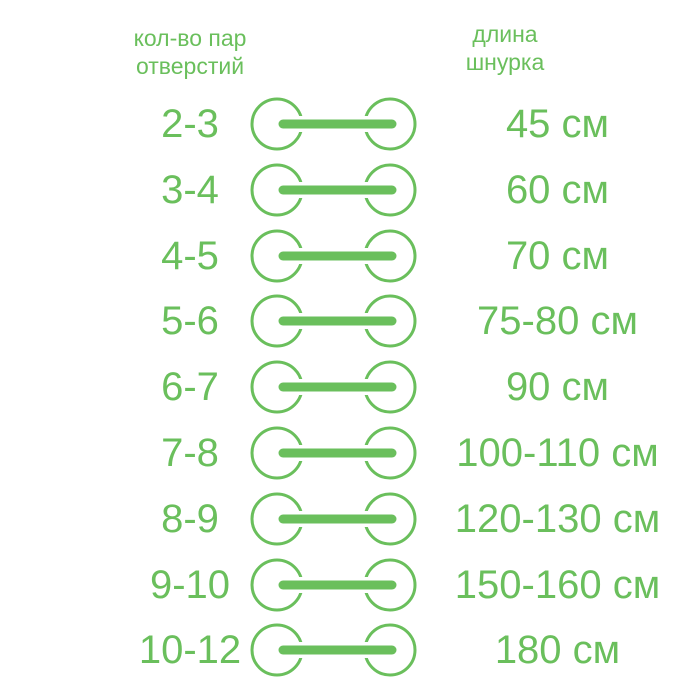 The height and width of the screenshot is (700, 700). I want to click on lace-length-label: 180 см, so click(557, 650).